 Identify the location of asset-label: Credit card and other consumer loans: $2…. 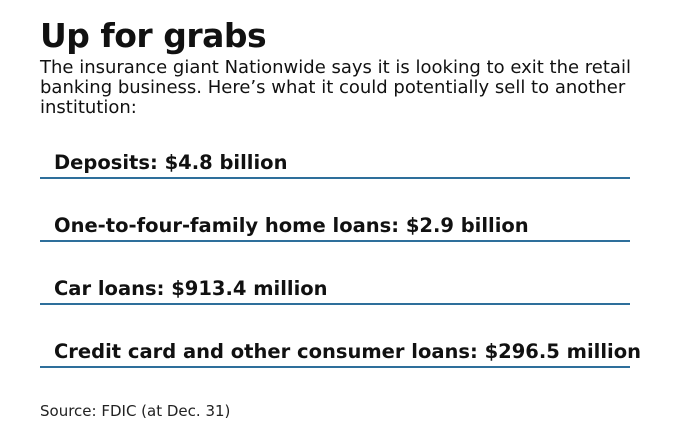
(347, 351).